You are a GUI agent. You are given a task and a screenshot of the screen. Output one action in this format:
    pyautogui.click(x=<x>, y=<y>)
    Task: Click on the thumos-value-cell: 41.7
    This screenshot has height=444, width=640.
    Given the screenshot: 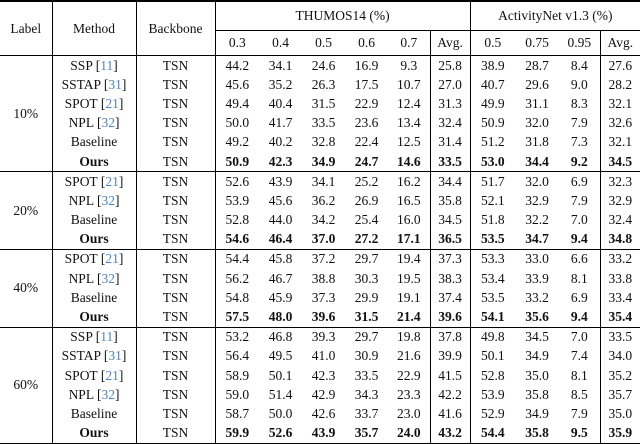 What is the action you would take?
    pyautogui.click(x=280, y=123)
    